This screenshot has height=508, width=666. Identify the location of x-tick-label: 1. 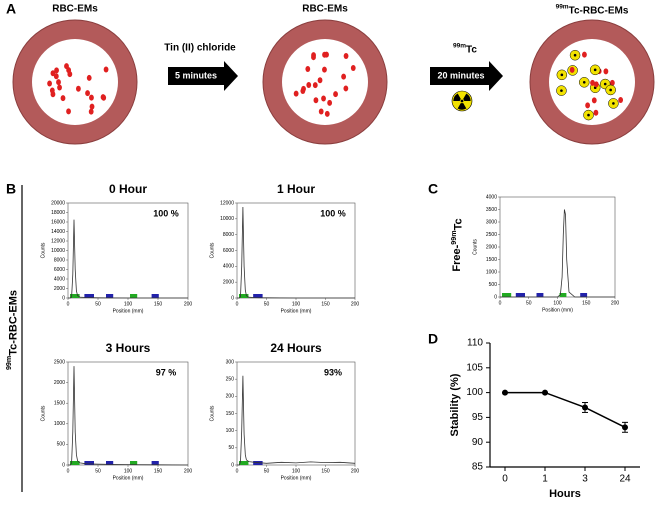
(545, 479).